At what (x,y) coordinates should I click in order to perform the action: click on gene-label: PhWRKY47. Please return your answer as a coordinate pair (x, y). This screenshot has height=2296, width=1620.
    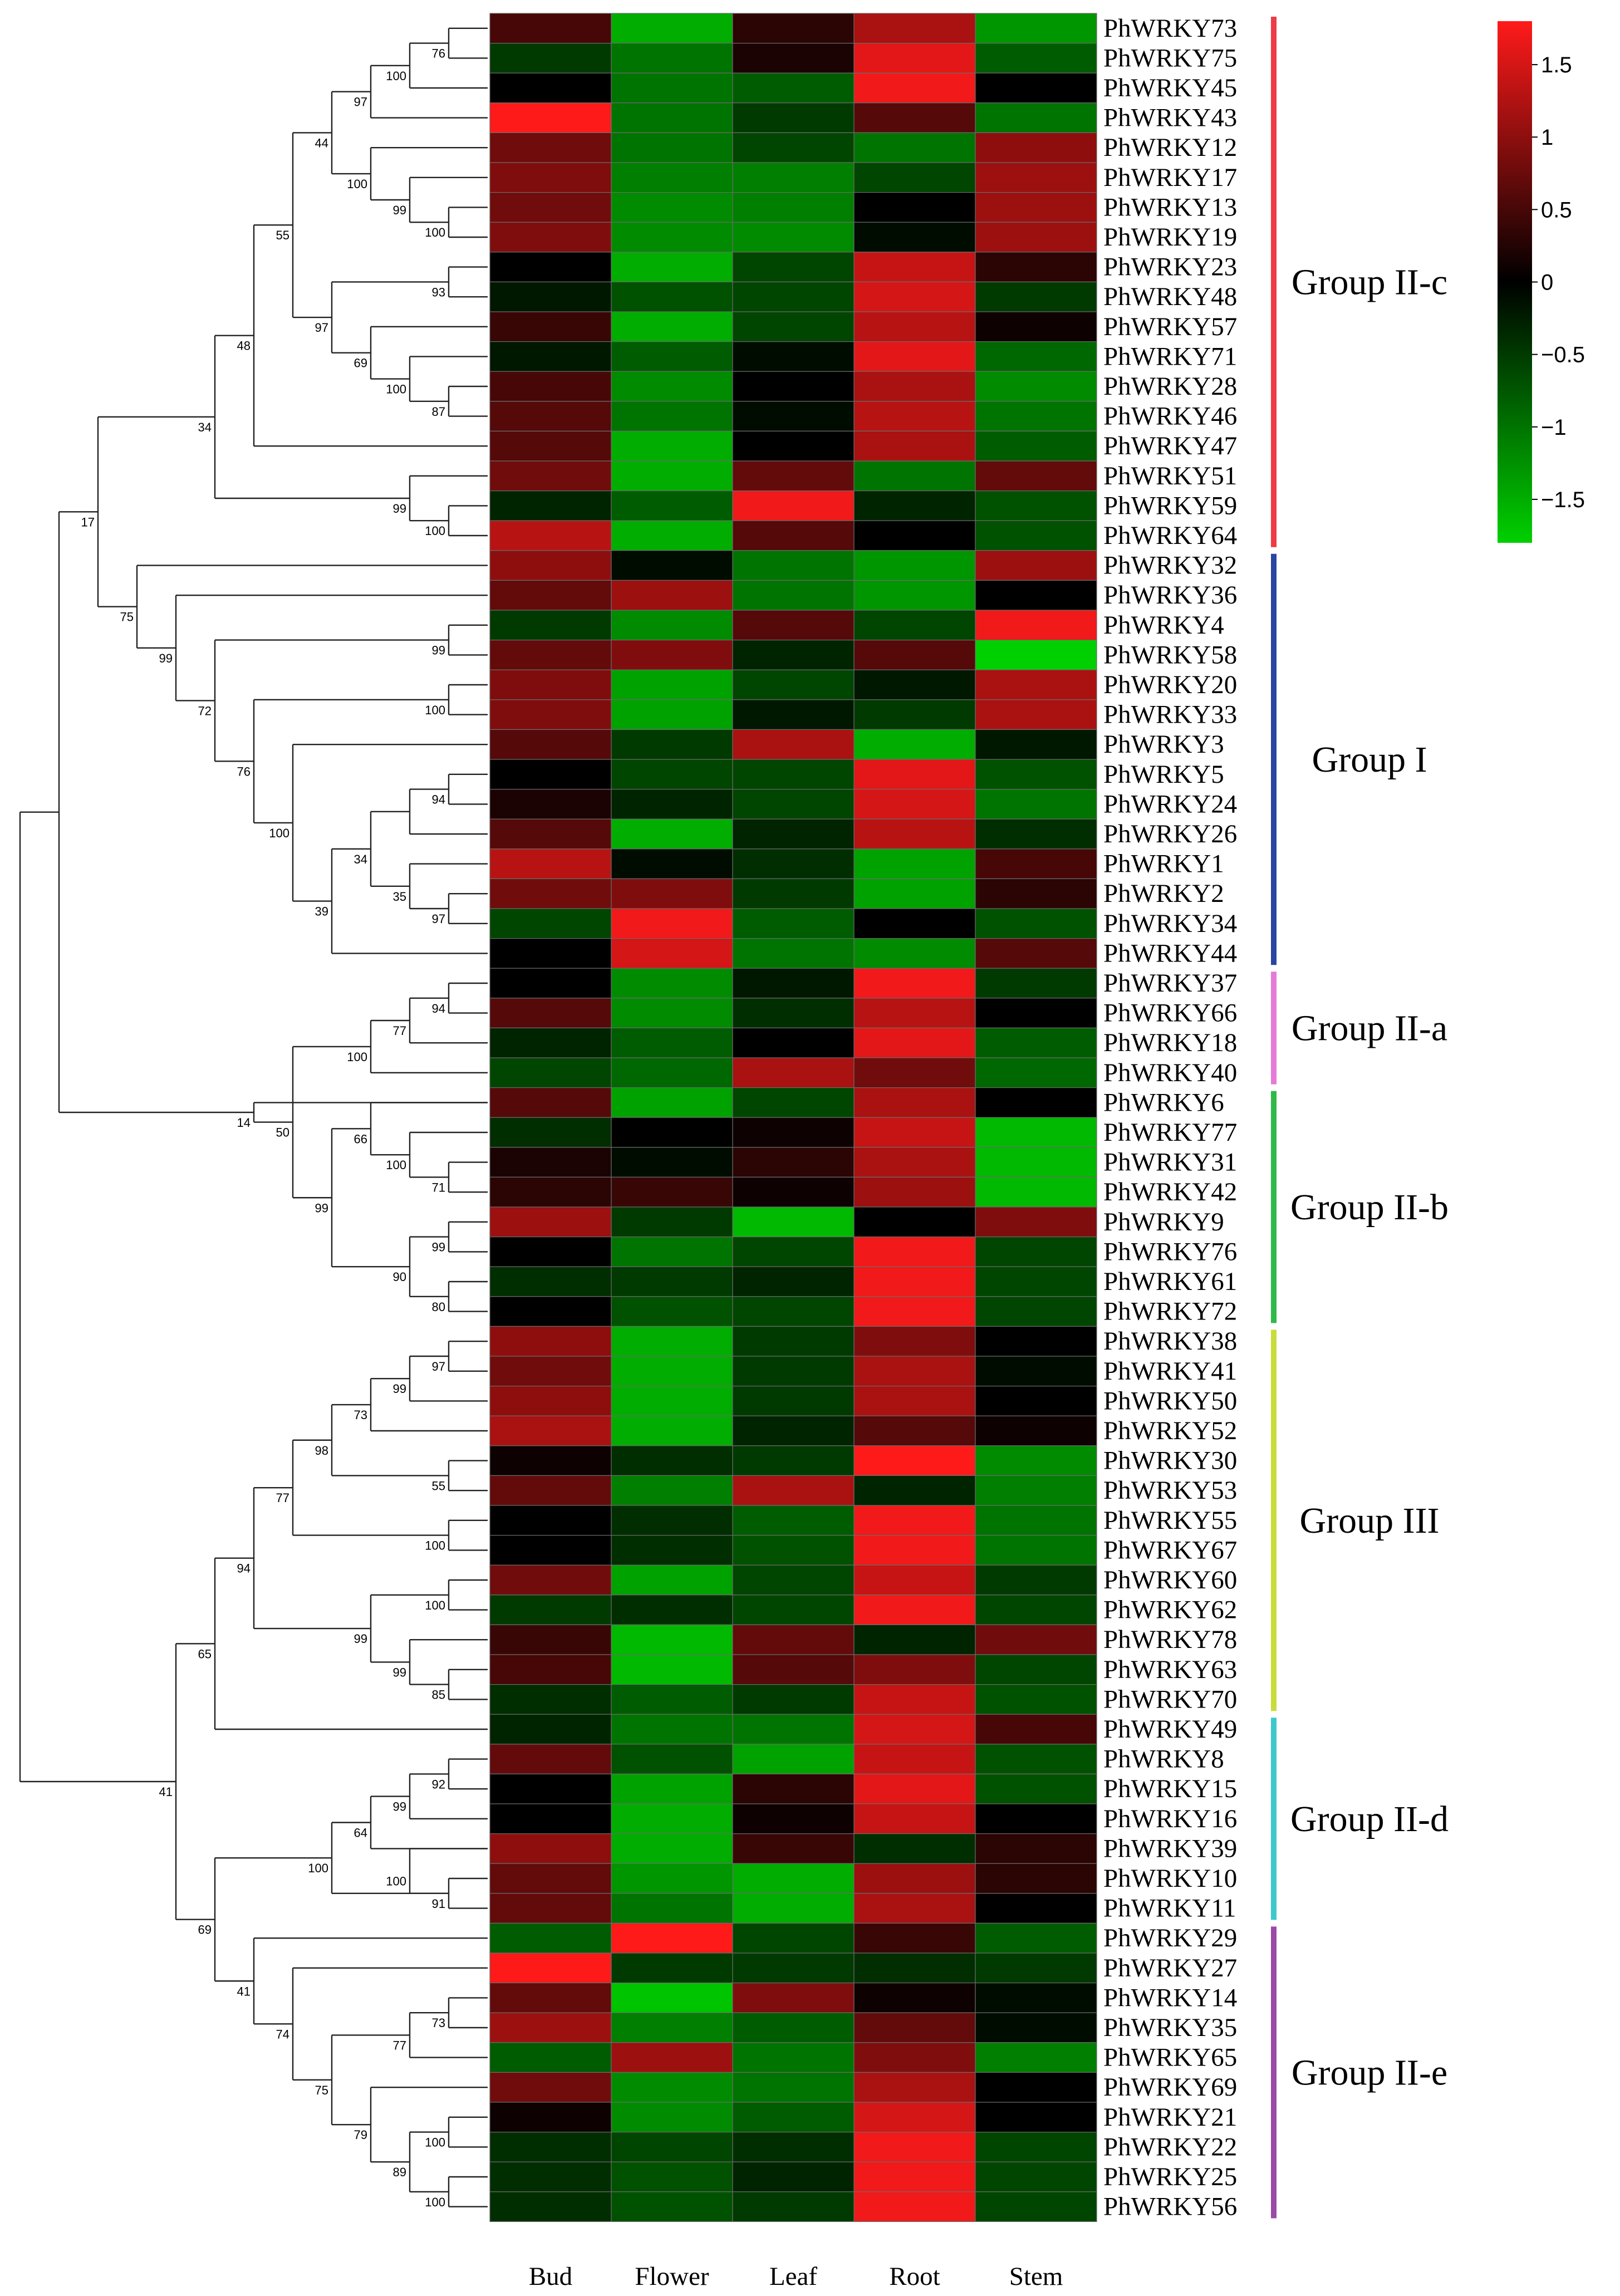
    Looking at the image, I should click on (1170, 445).